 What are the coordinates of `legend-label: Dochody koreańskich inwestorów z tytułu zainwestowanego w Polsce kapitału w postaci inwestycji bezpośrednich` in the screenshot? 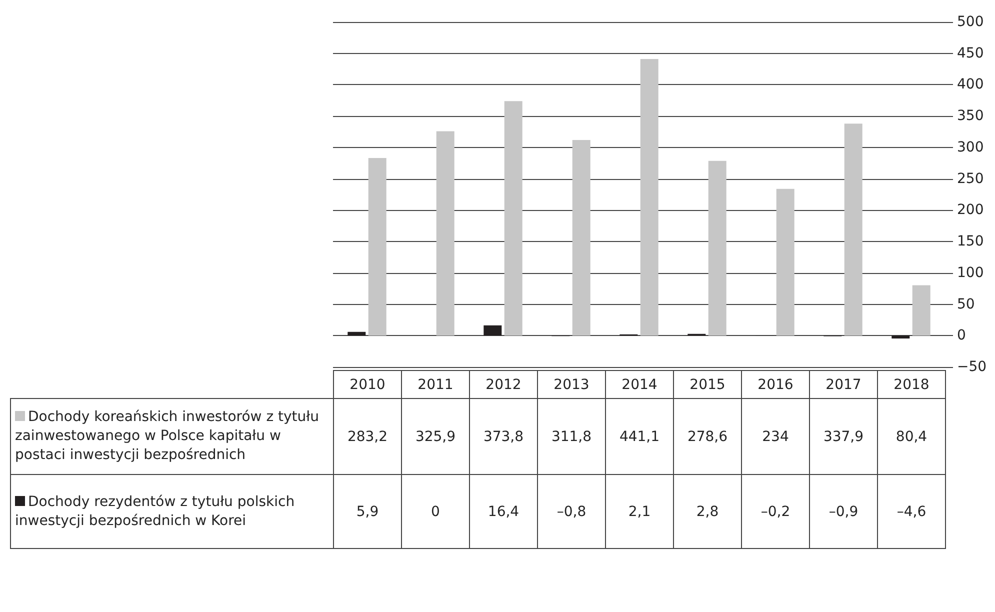 It's located at (172, 436).